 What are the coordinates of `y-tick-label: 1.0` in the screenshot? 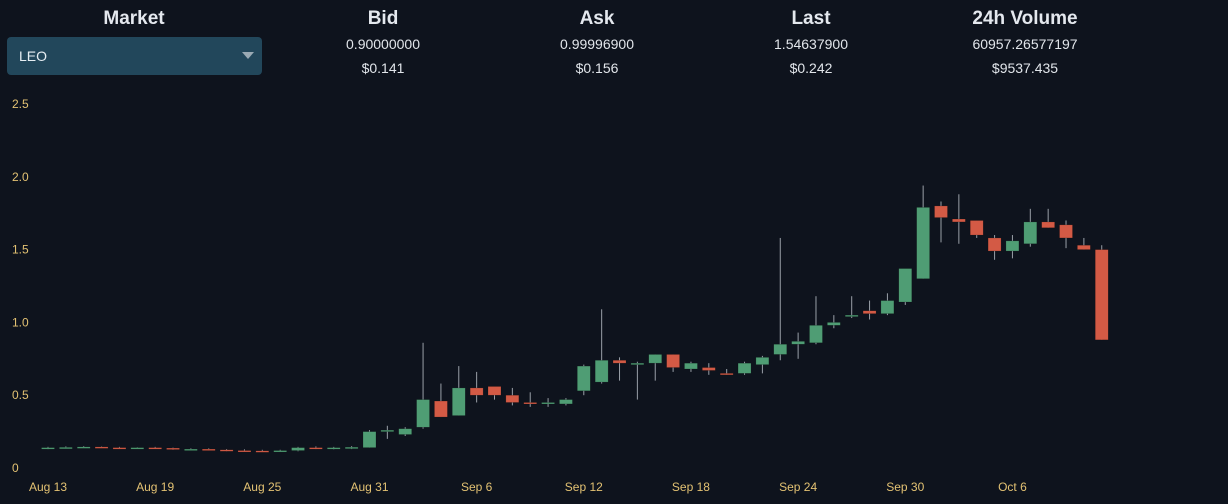 It's located at (20, 322).